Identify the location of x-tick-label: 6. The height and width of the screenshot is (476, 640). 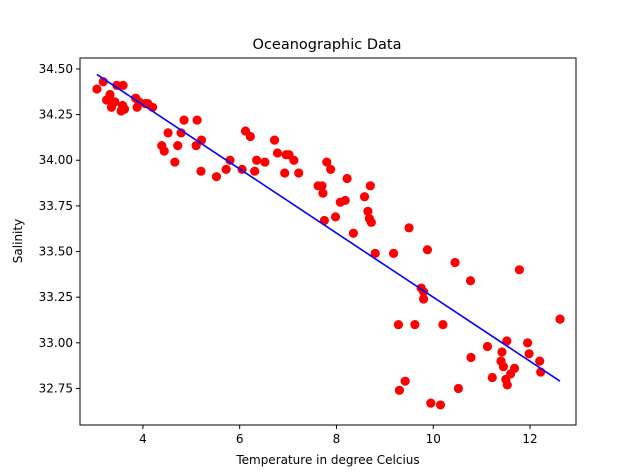
(240, 439).